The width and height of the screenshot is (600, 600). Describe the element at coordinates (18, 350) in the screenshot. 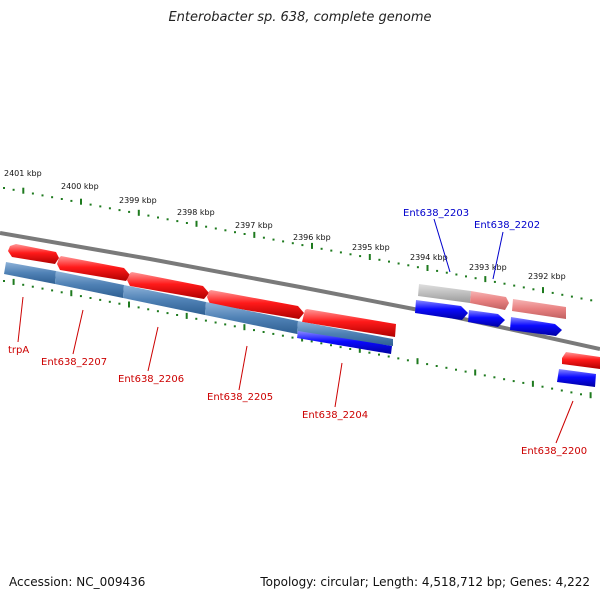

I see `label-trpA: trpA` at that location.